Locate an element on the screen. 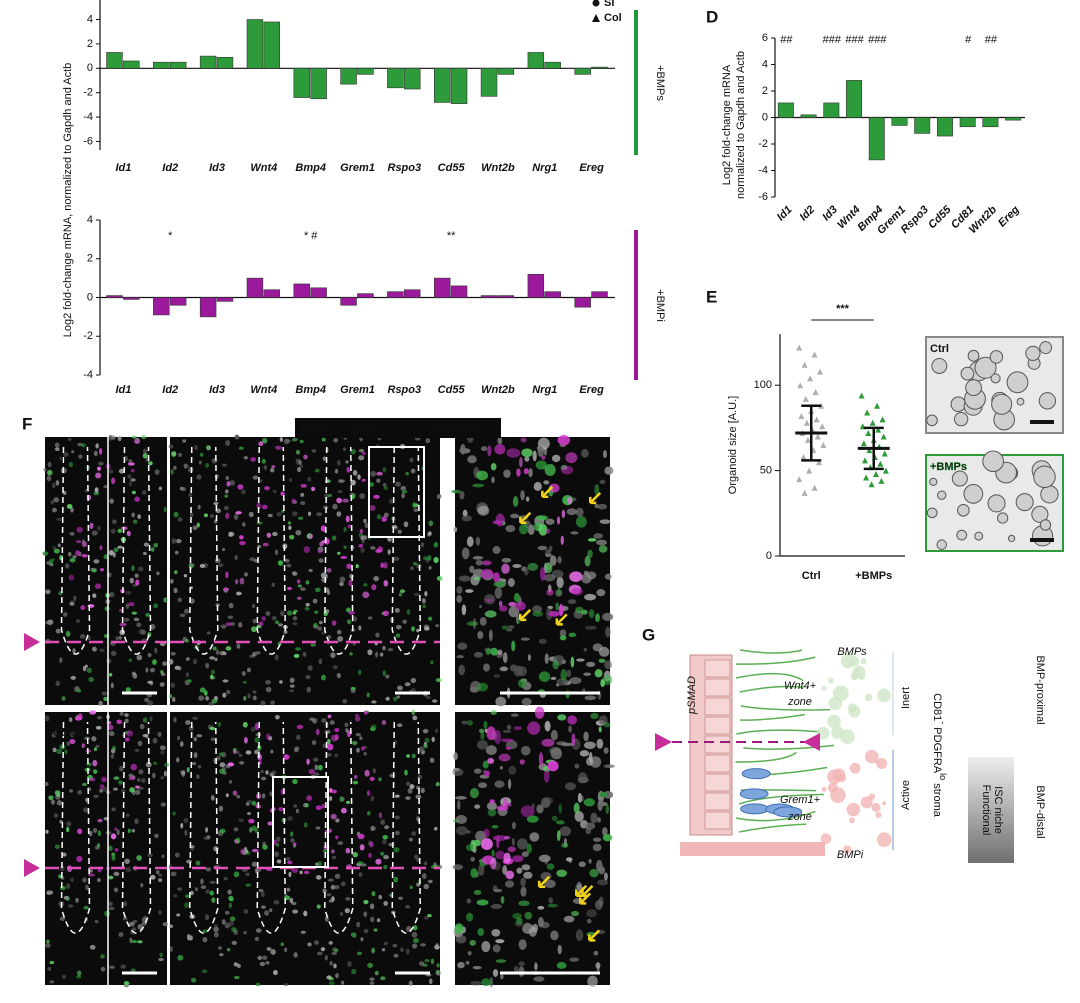 This screenshot has height=1003, width=1080. x-tick-label: Bmp4 is located at coordinates (310, 390).